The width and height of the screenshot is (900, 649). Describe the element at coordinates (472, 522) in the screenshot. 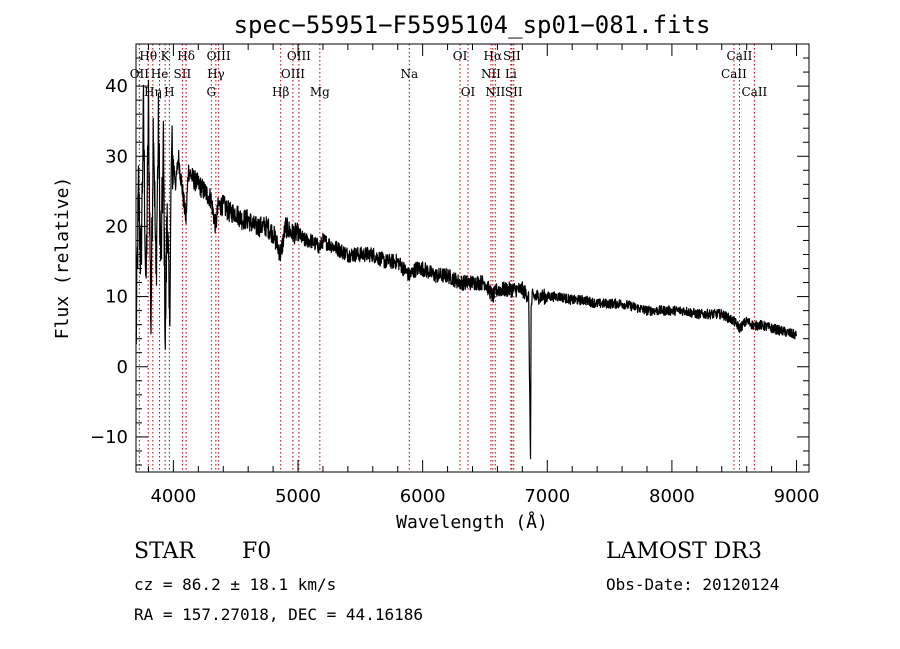

I see `x-axis-label: Wavelength (Å)` at that location.